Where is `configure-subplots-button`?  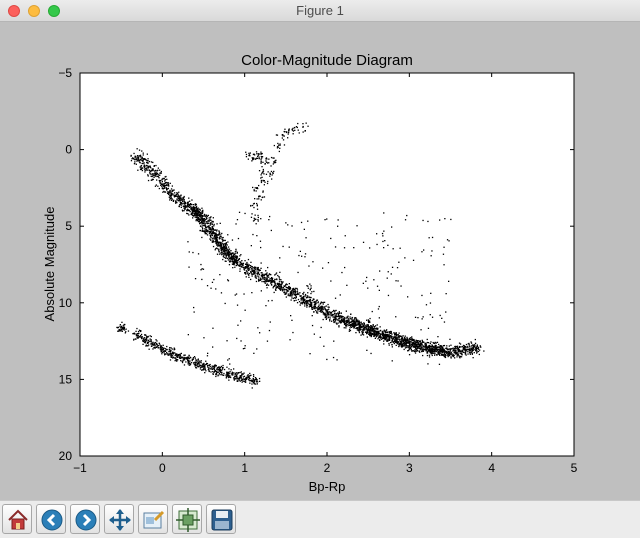
configure-subplots-button is located at coordinates (187, 519).